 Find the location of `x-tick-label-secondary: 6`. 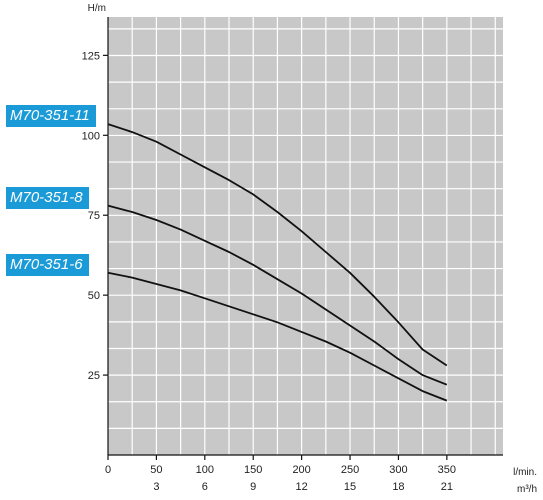

x-tick-label-secondary: 6 is located at coordinates (205, 487).